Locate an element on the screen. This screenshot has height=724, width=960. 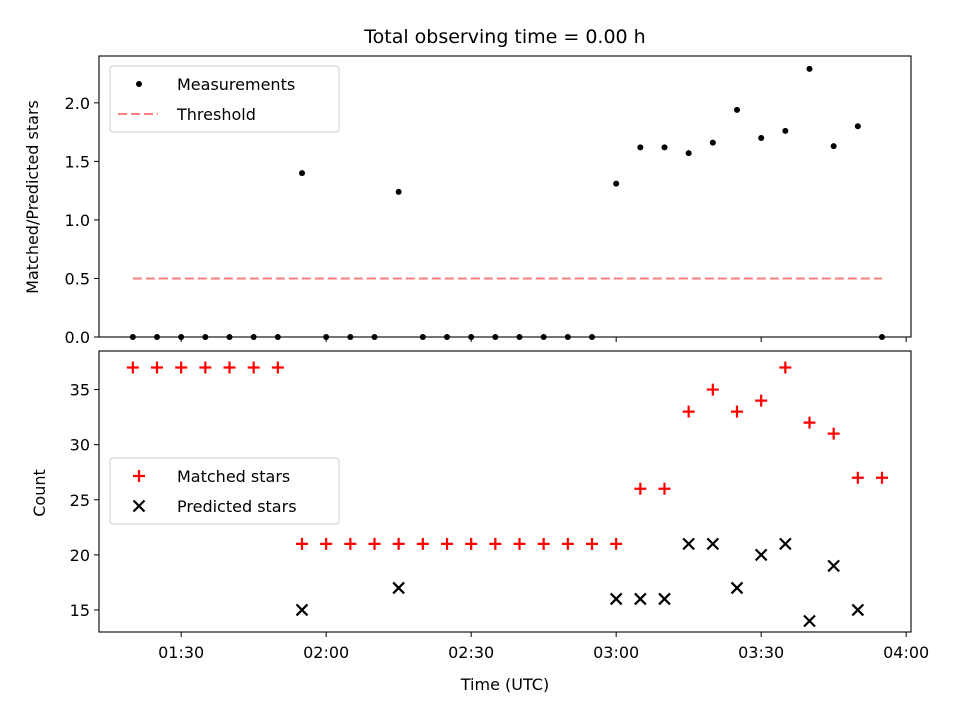
legend: Measurements Threshold is located at coordinates (224, 99).